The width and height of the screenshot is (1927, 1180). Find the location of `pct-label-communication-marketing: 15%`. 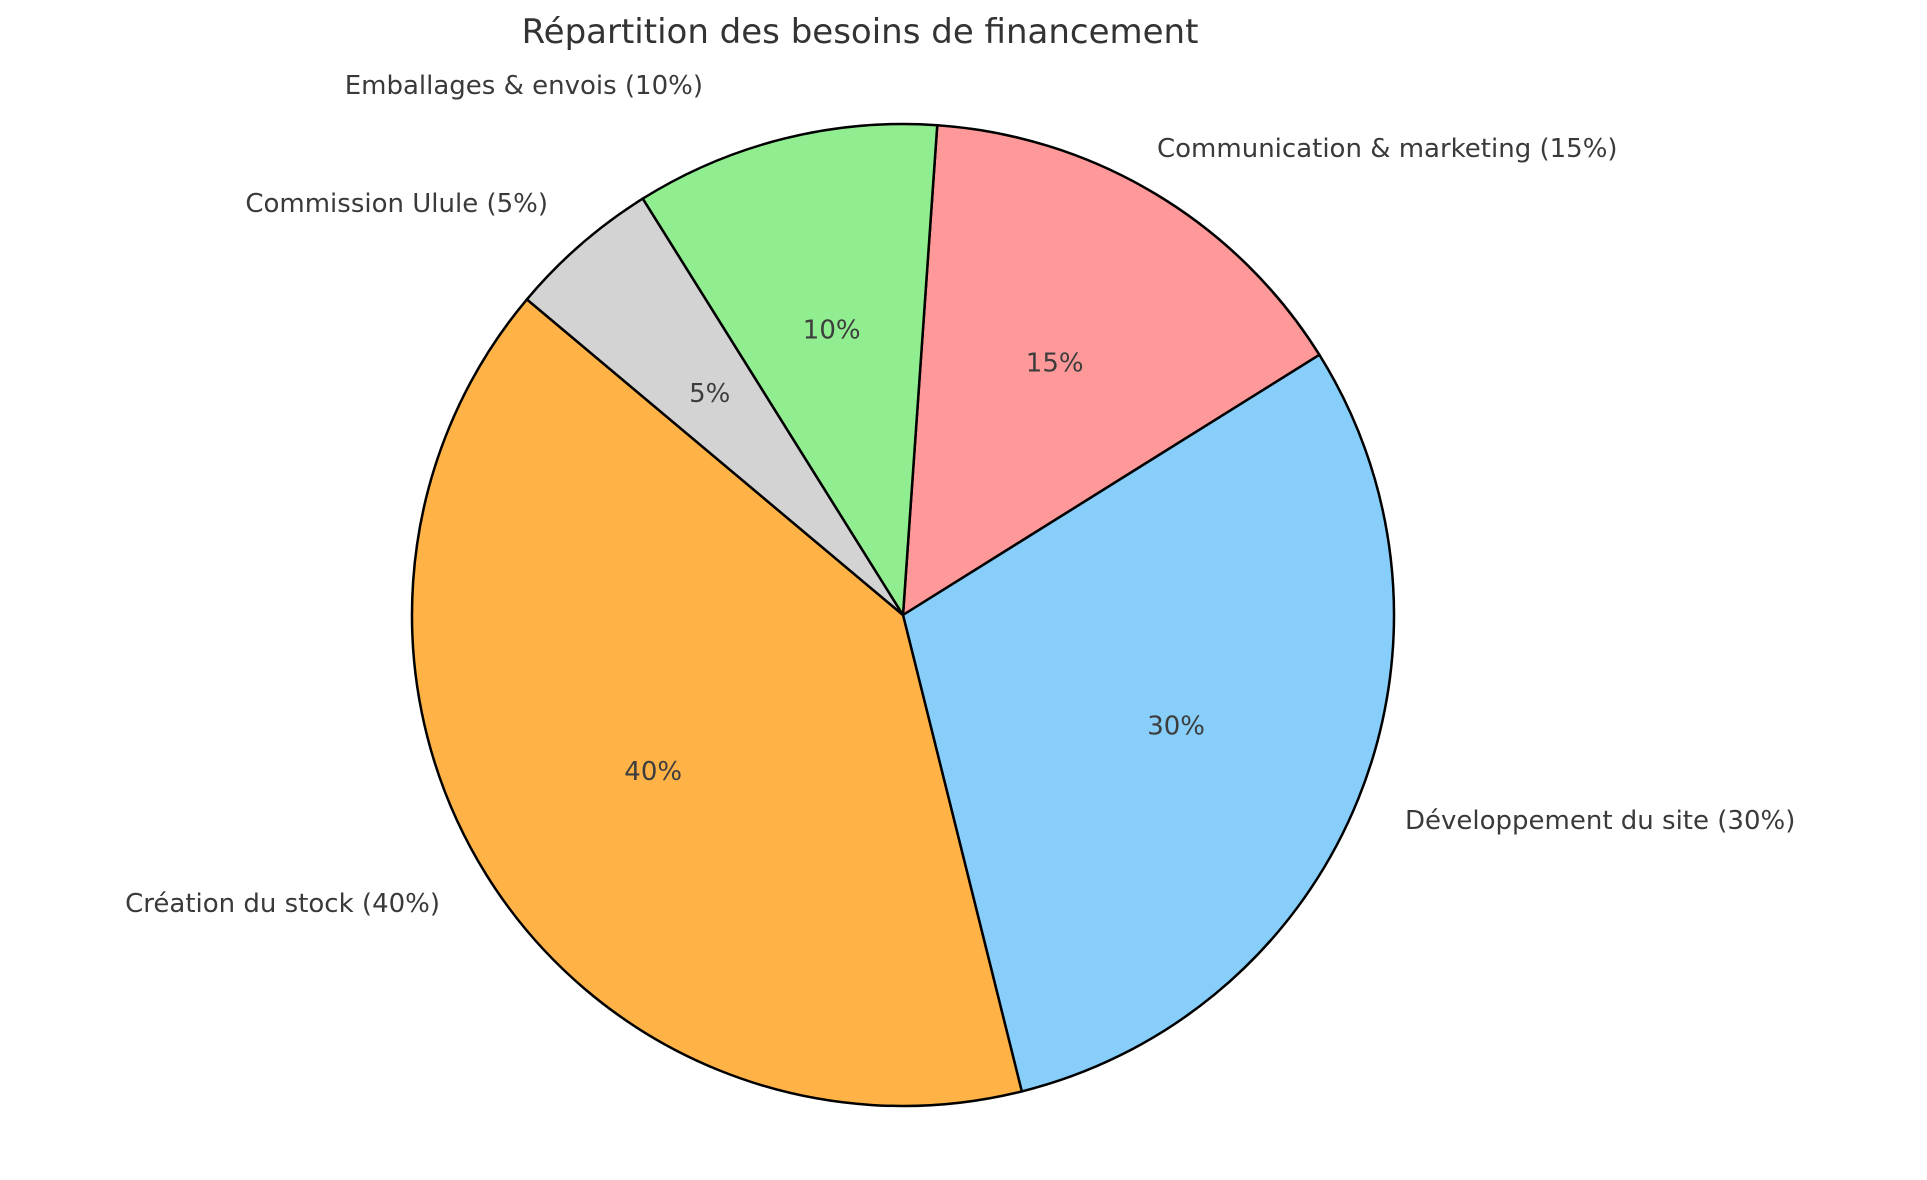

pct-label-communication-marketing: 15% is located at coordinates (1055, 364).